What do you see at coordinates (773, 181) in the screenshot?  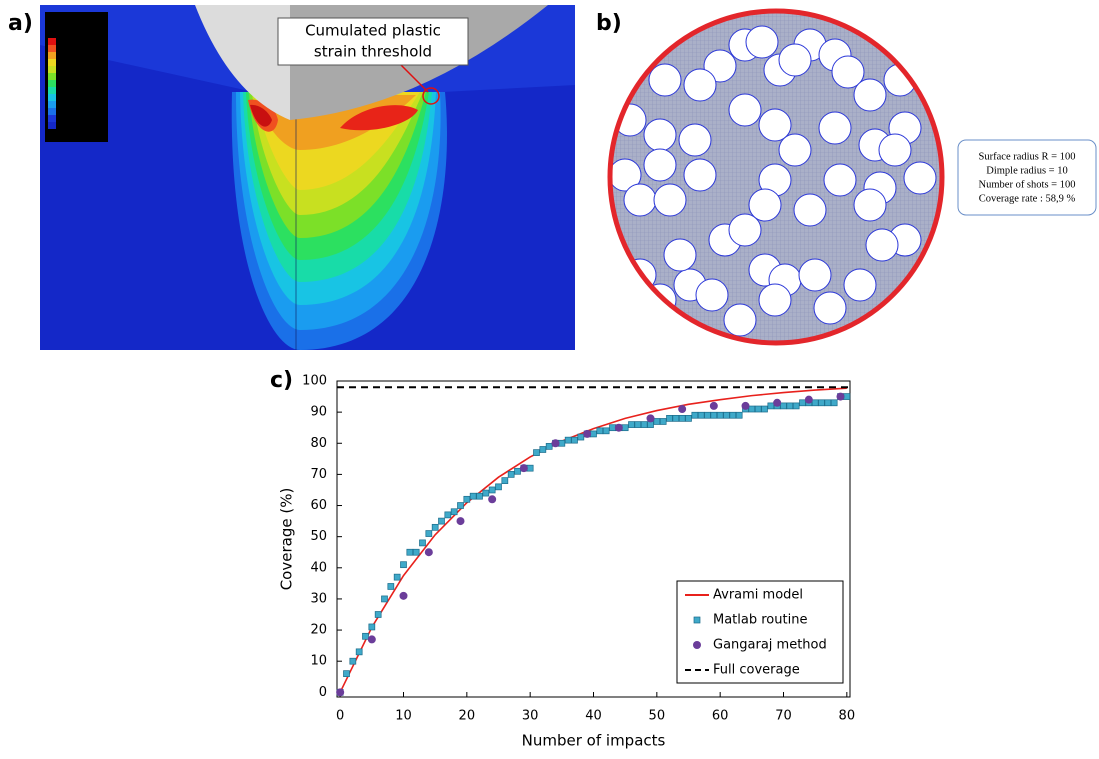 I see `dimples` at bounding box center [773, 181].